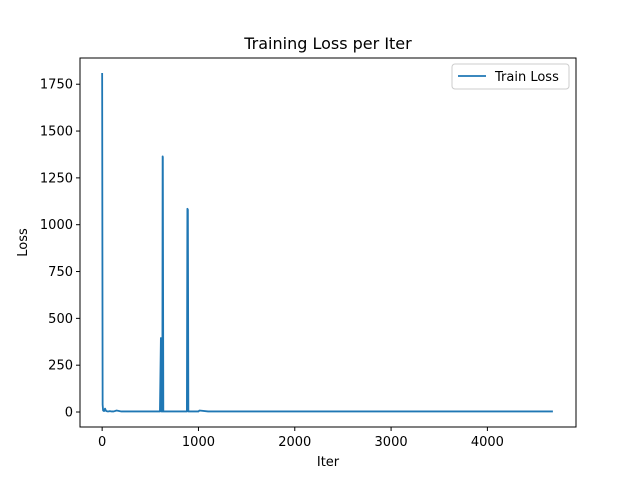  What do you see at coordinates (56, 225) in the screenshot?
I see `y-tick-label: 1000` at bounding box center [56, 225].